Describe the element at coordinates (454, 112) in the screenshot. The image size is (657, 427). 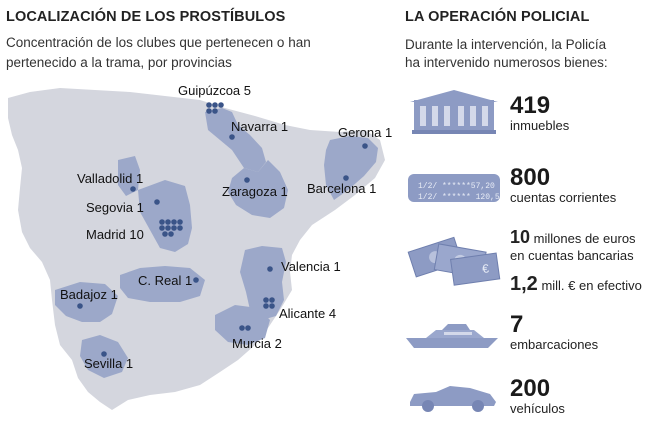
I see `building-icon` at that location.